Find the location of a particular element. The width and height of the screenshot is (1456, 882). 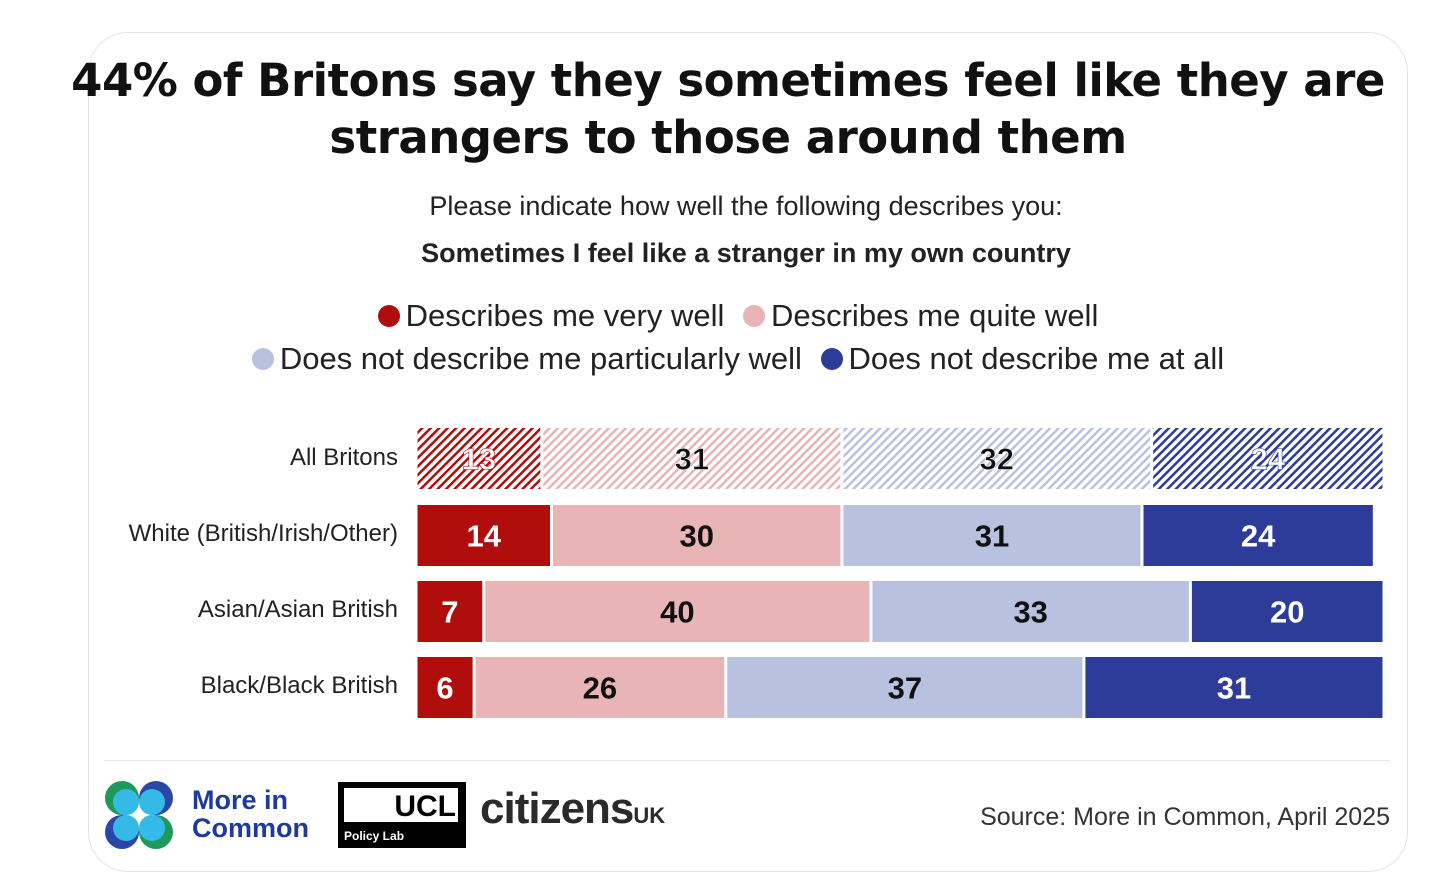

citizens-uk-logo: citizensUK is located at coordinates (572, 809).